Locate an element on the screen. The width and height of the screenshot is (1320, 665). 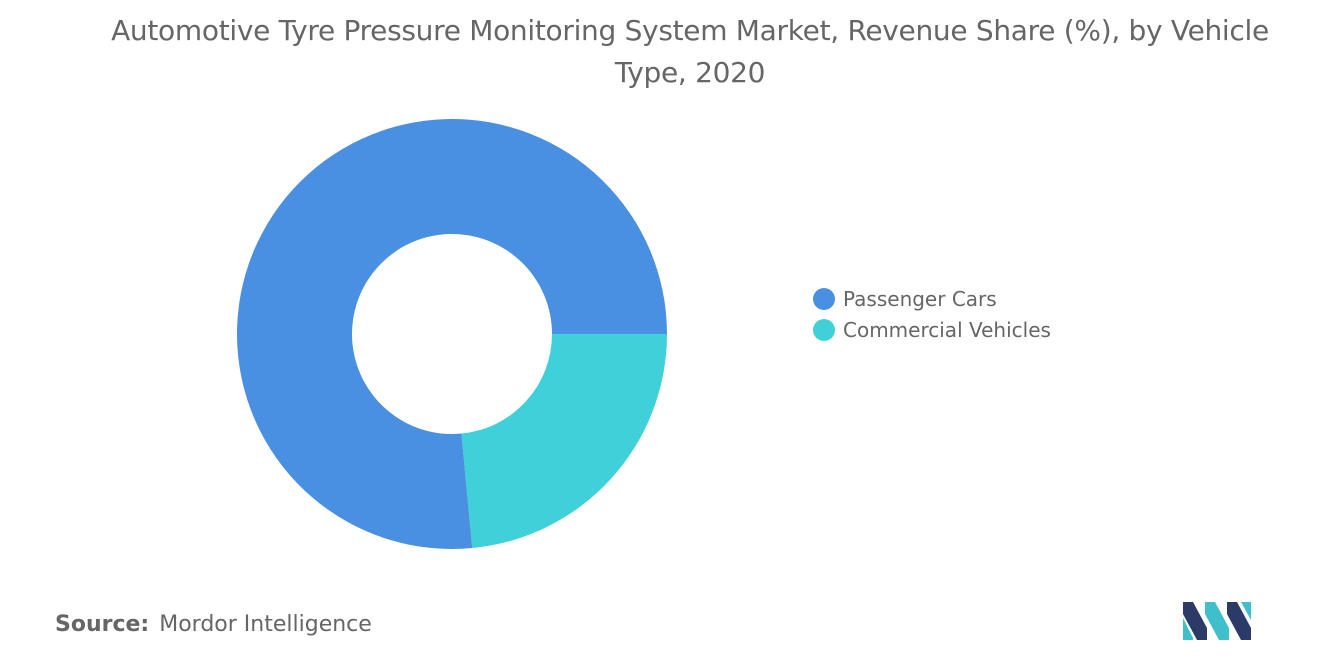
legend-item-passenger-cars: Passenger Cars is located at coordinates (932, 298).